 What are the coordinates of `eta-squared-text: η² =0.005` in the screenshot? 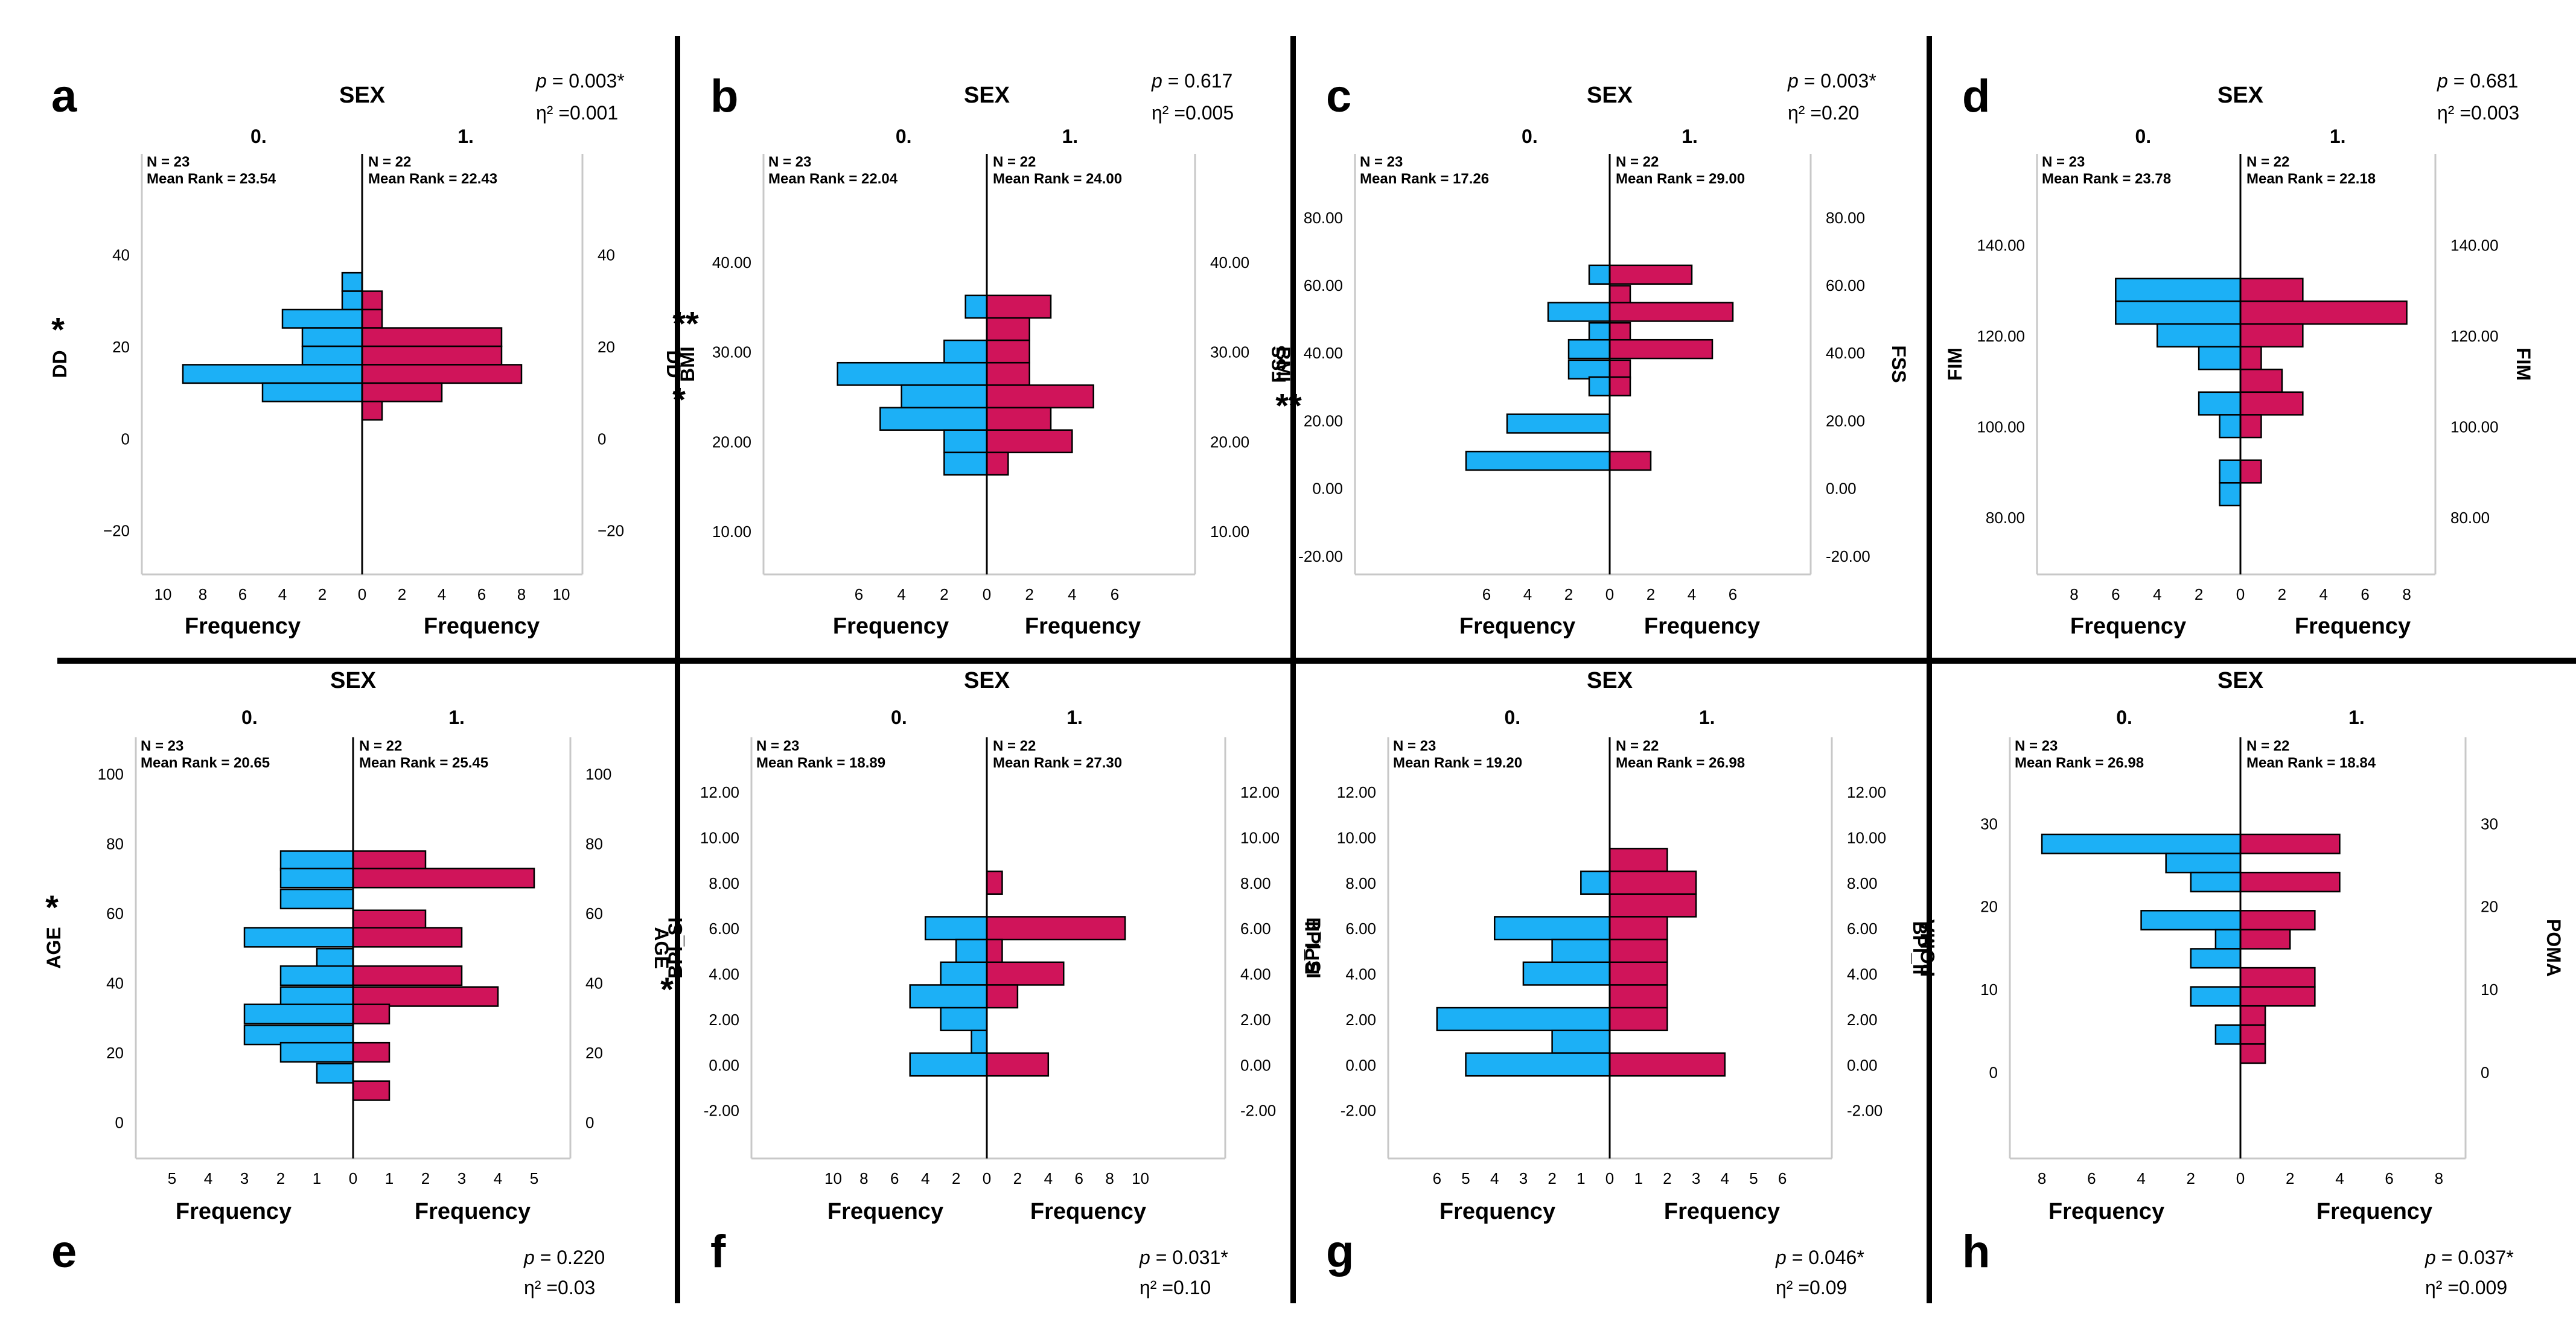 It's located at (1193, 113).